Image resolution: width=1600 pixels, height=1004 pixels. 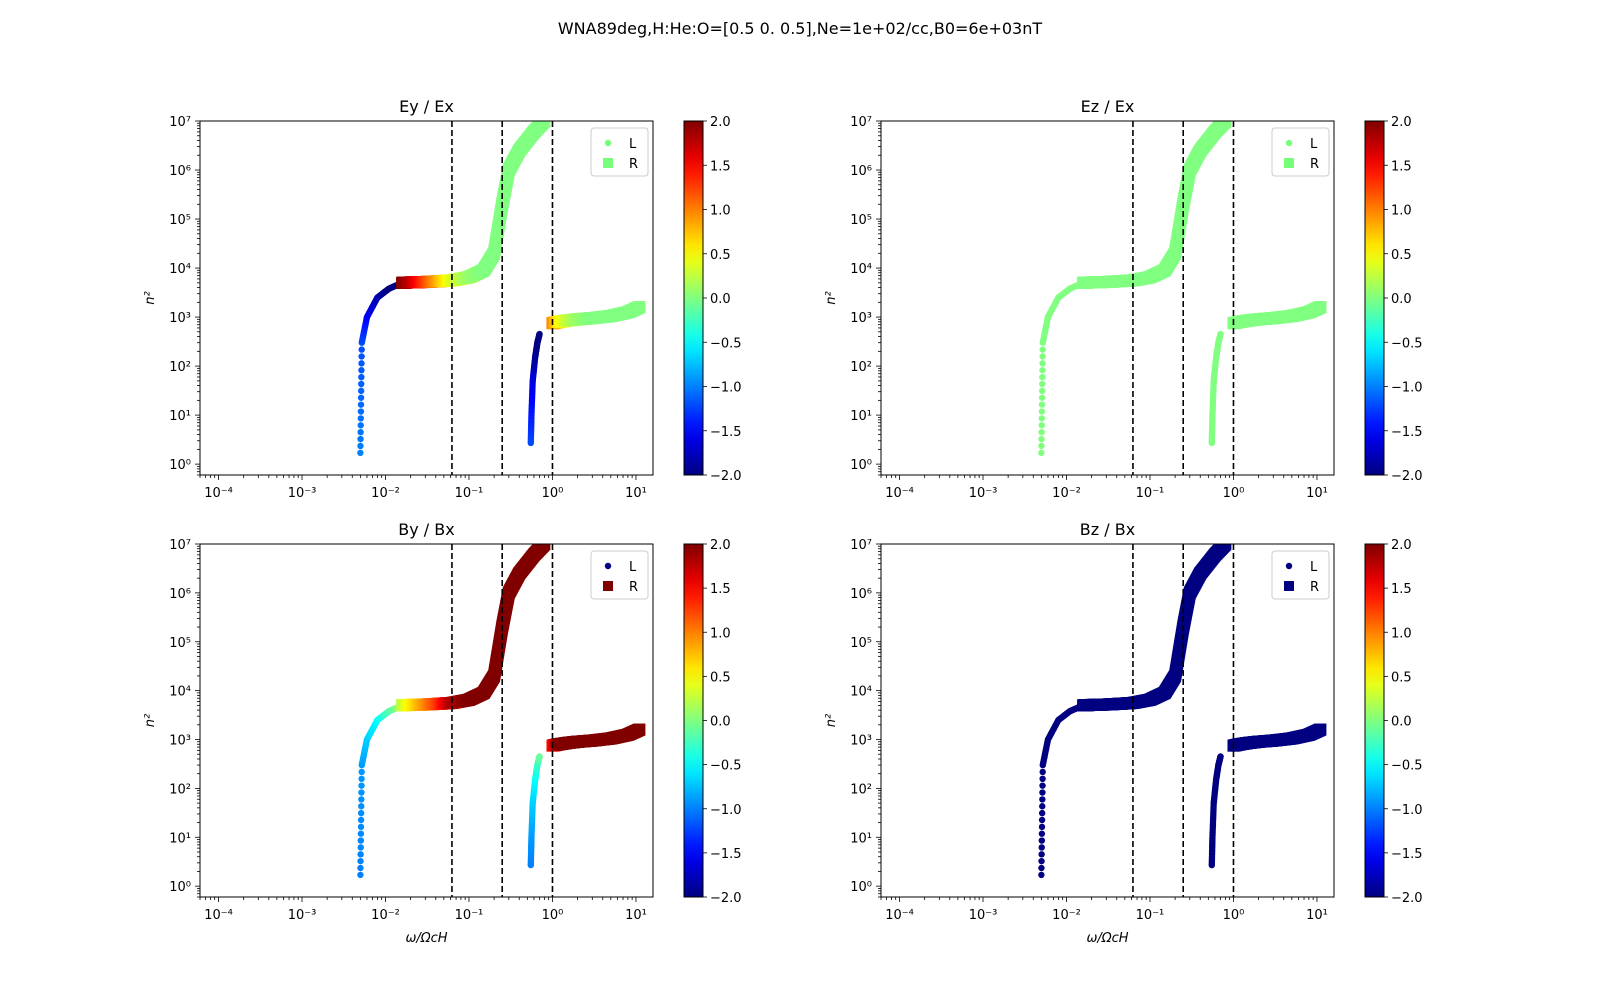 What do you see at coordinates (861, 318) in the screenshot?
I see `y-tick-label: 10³` at bounding box center [861, 318].